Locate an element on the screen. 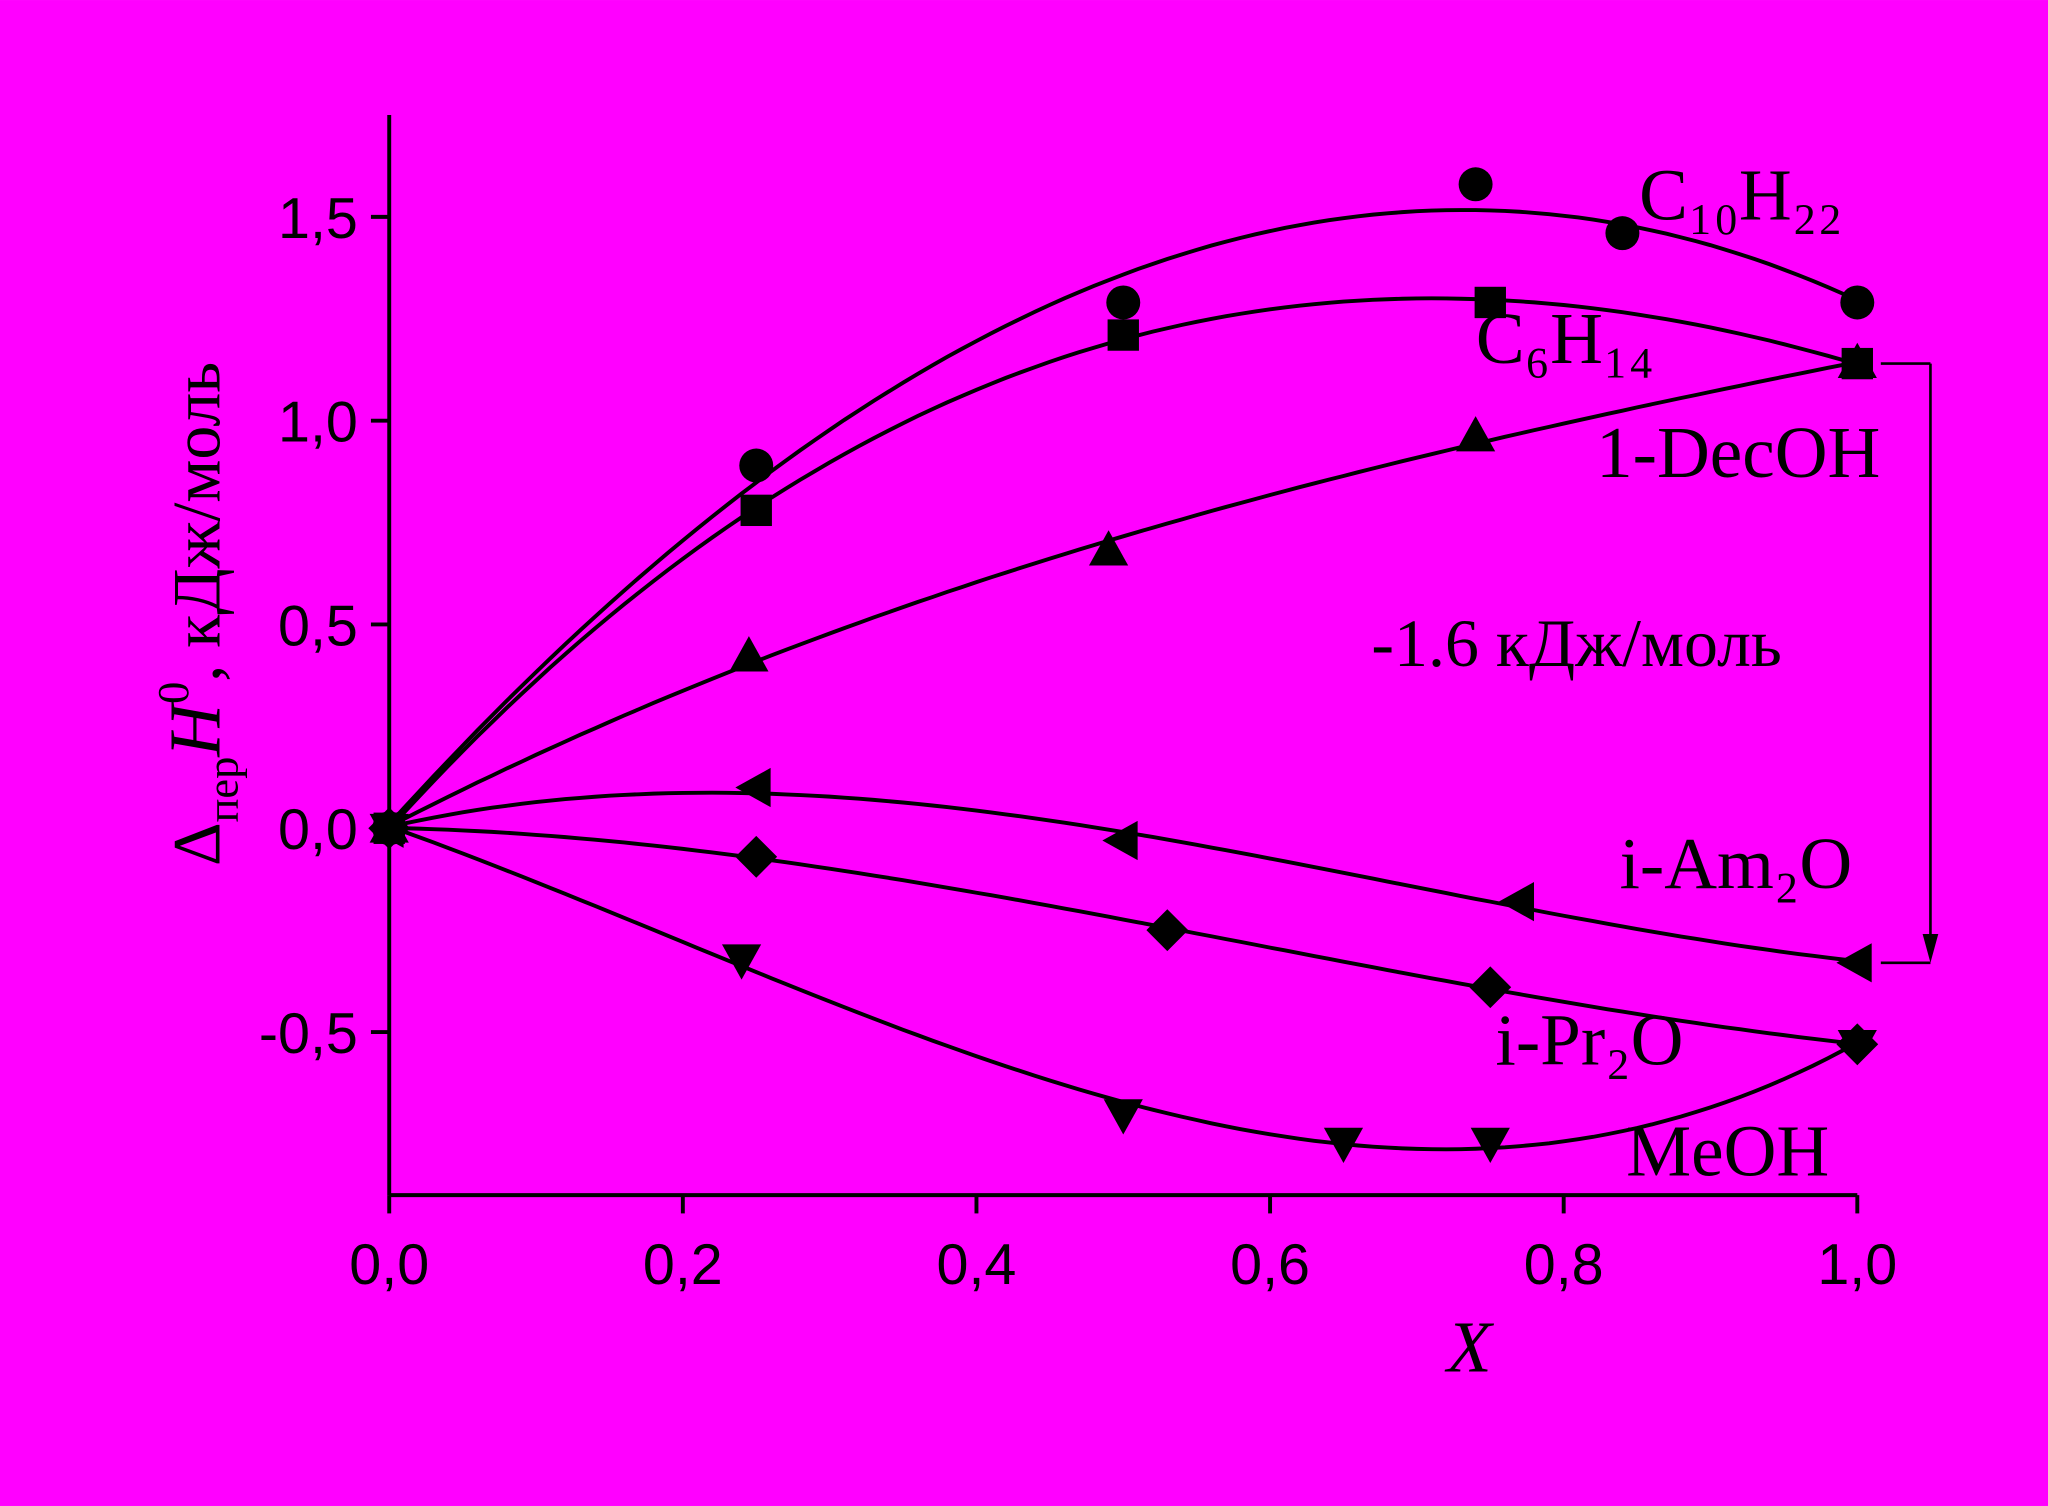 The height and width of the screenshot is (1506, 2048). x-tick-label: 0,4 is located at coordinates (977, 1265).